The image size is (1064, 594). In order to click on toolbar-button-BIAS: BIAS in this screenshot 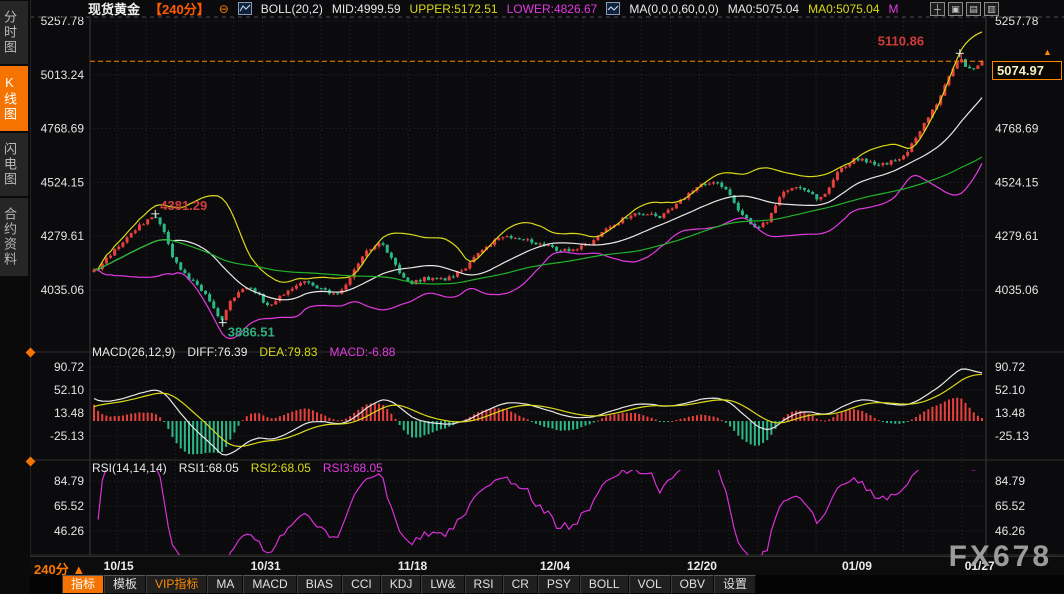, I will do `click(319, 584)`.